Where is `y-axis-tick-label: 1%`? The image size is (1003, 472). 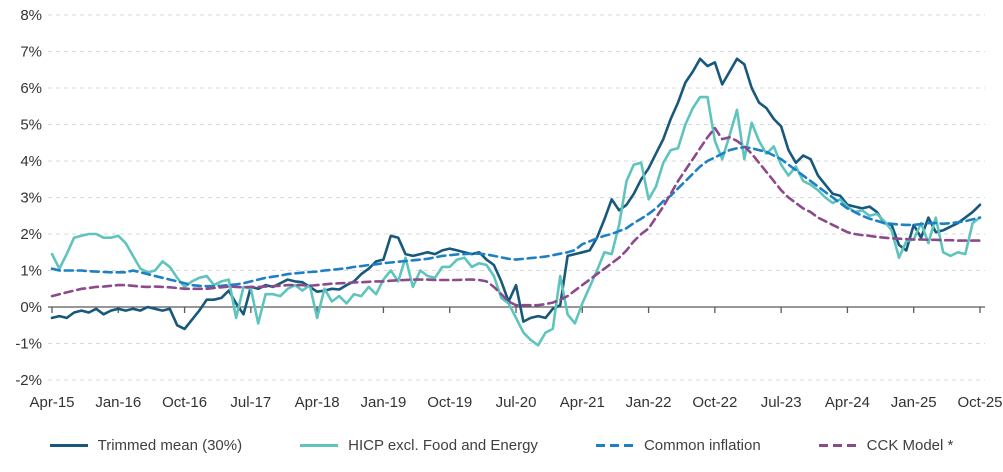 y-axis-tick-label: 1% is located at coordinates (31, 271).